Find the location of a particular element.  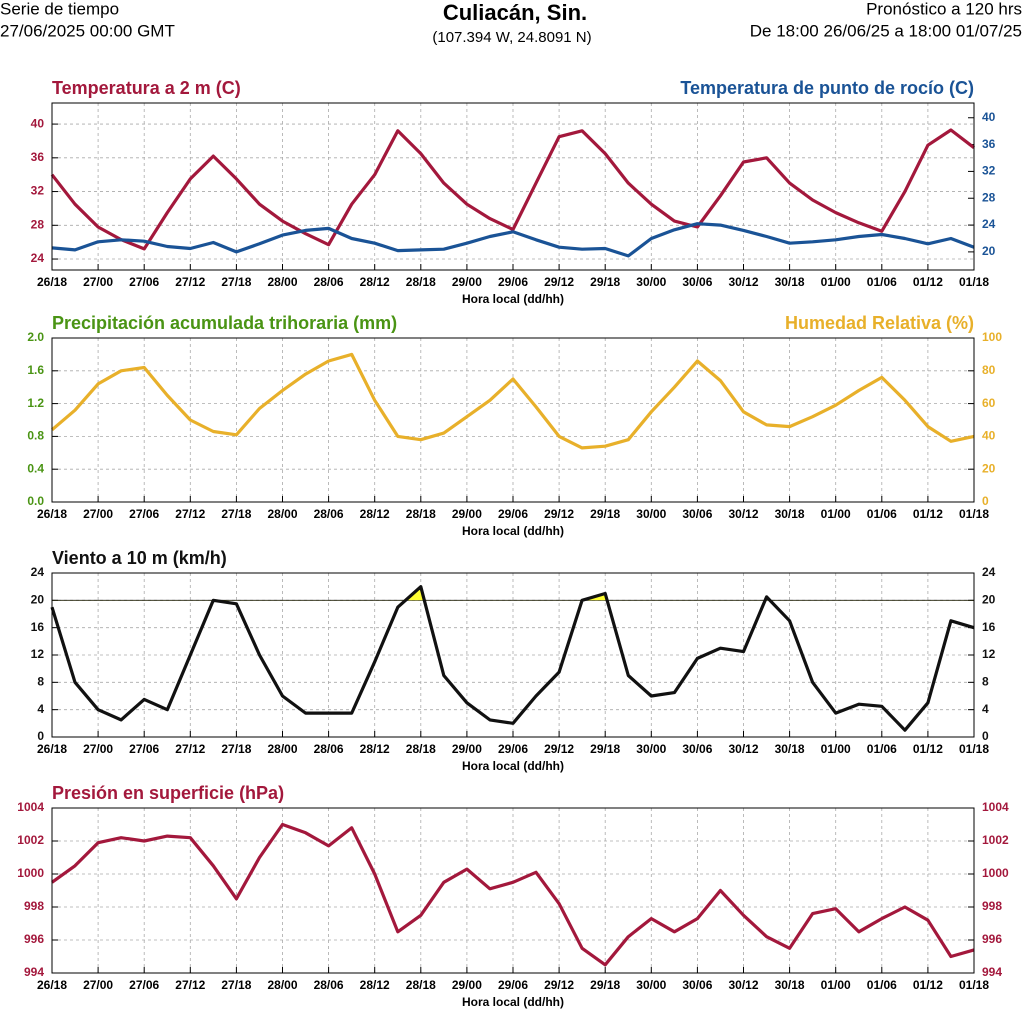

y-tick-label: 1002 is located at coordinates (30, 840).